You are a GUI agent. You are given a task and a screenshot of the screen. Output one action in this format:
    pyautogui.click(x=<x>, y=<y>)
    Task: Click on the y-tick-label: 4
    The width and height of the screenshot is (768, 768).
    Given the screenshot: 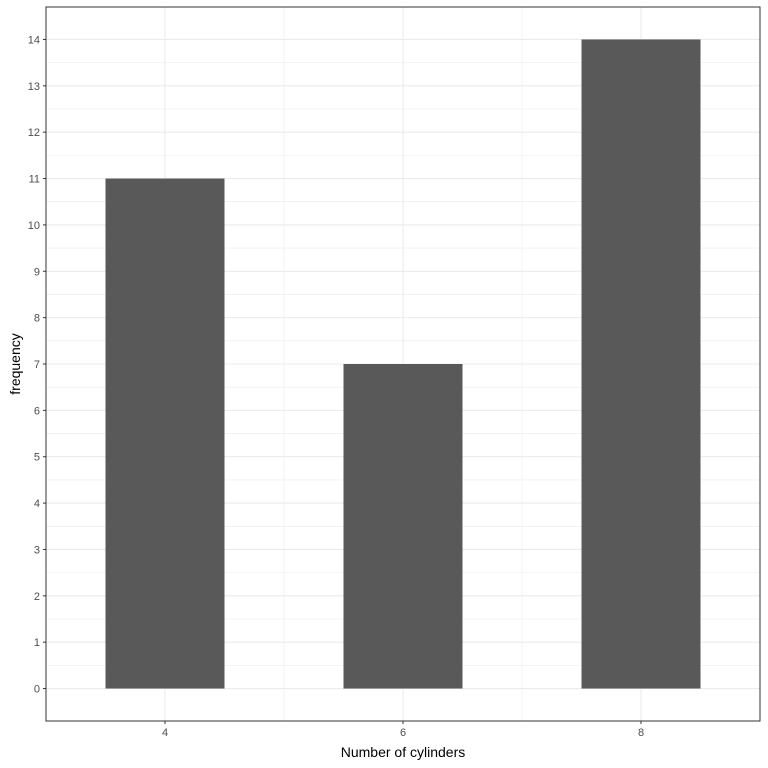 What is the action you would take?
    pyautogui.click(x=37, y=504)
    